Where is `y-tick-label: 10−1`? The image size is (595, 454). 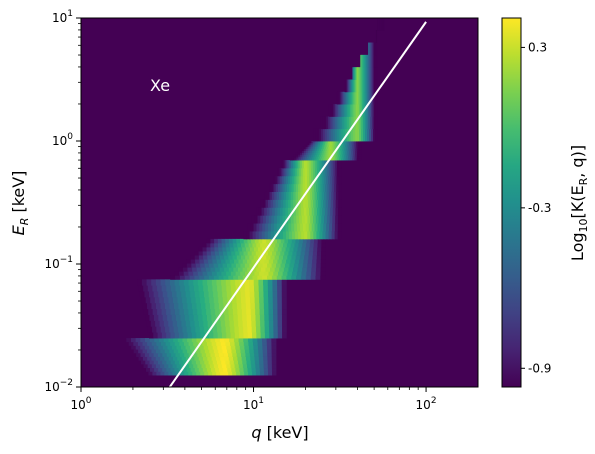
y-tick-label: 10−1 is located at coordinates (58, 263).